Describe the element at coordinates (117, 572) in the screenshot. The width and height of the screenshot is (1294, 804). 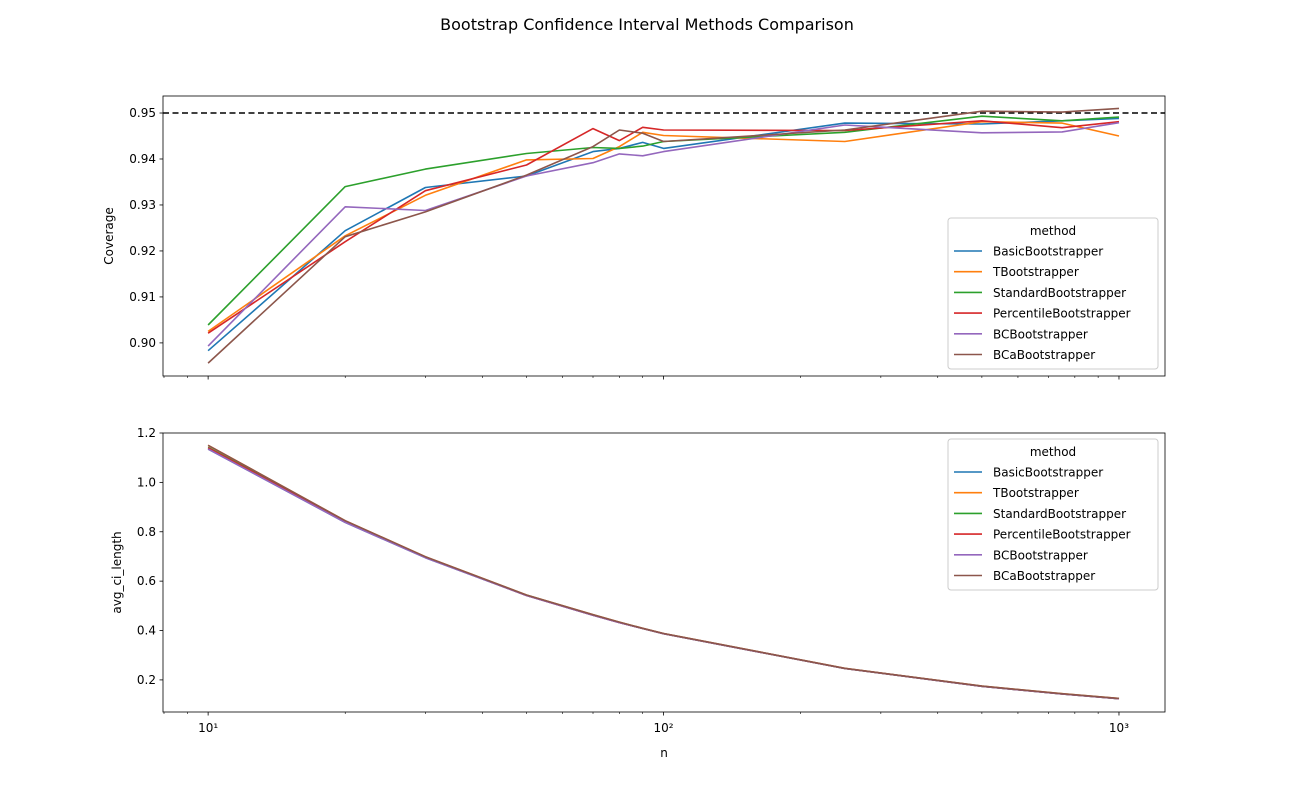
I see `y-axis-label: avg_ci_length` at that location.